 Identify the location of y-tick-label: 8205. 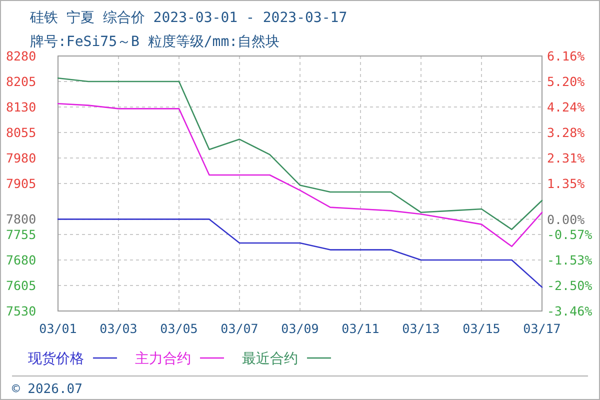
(21, 81).